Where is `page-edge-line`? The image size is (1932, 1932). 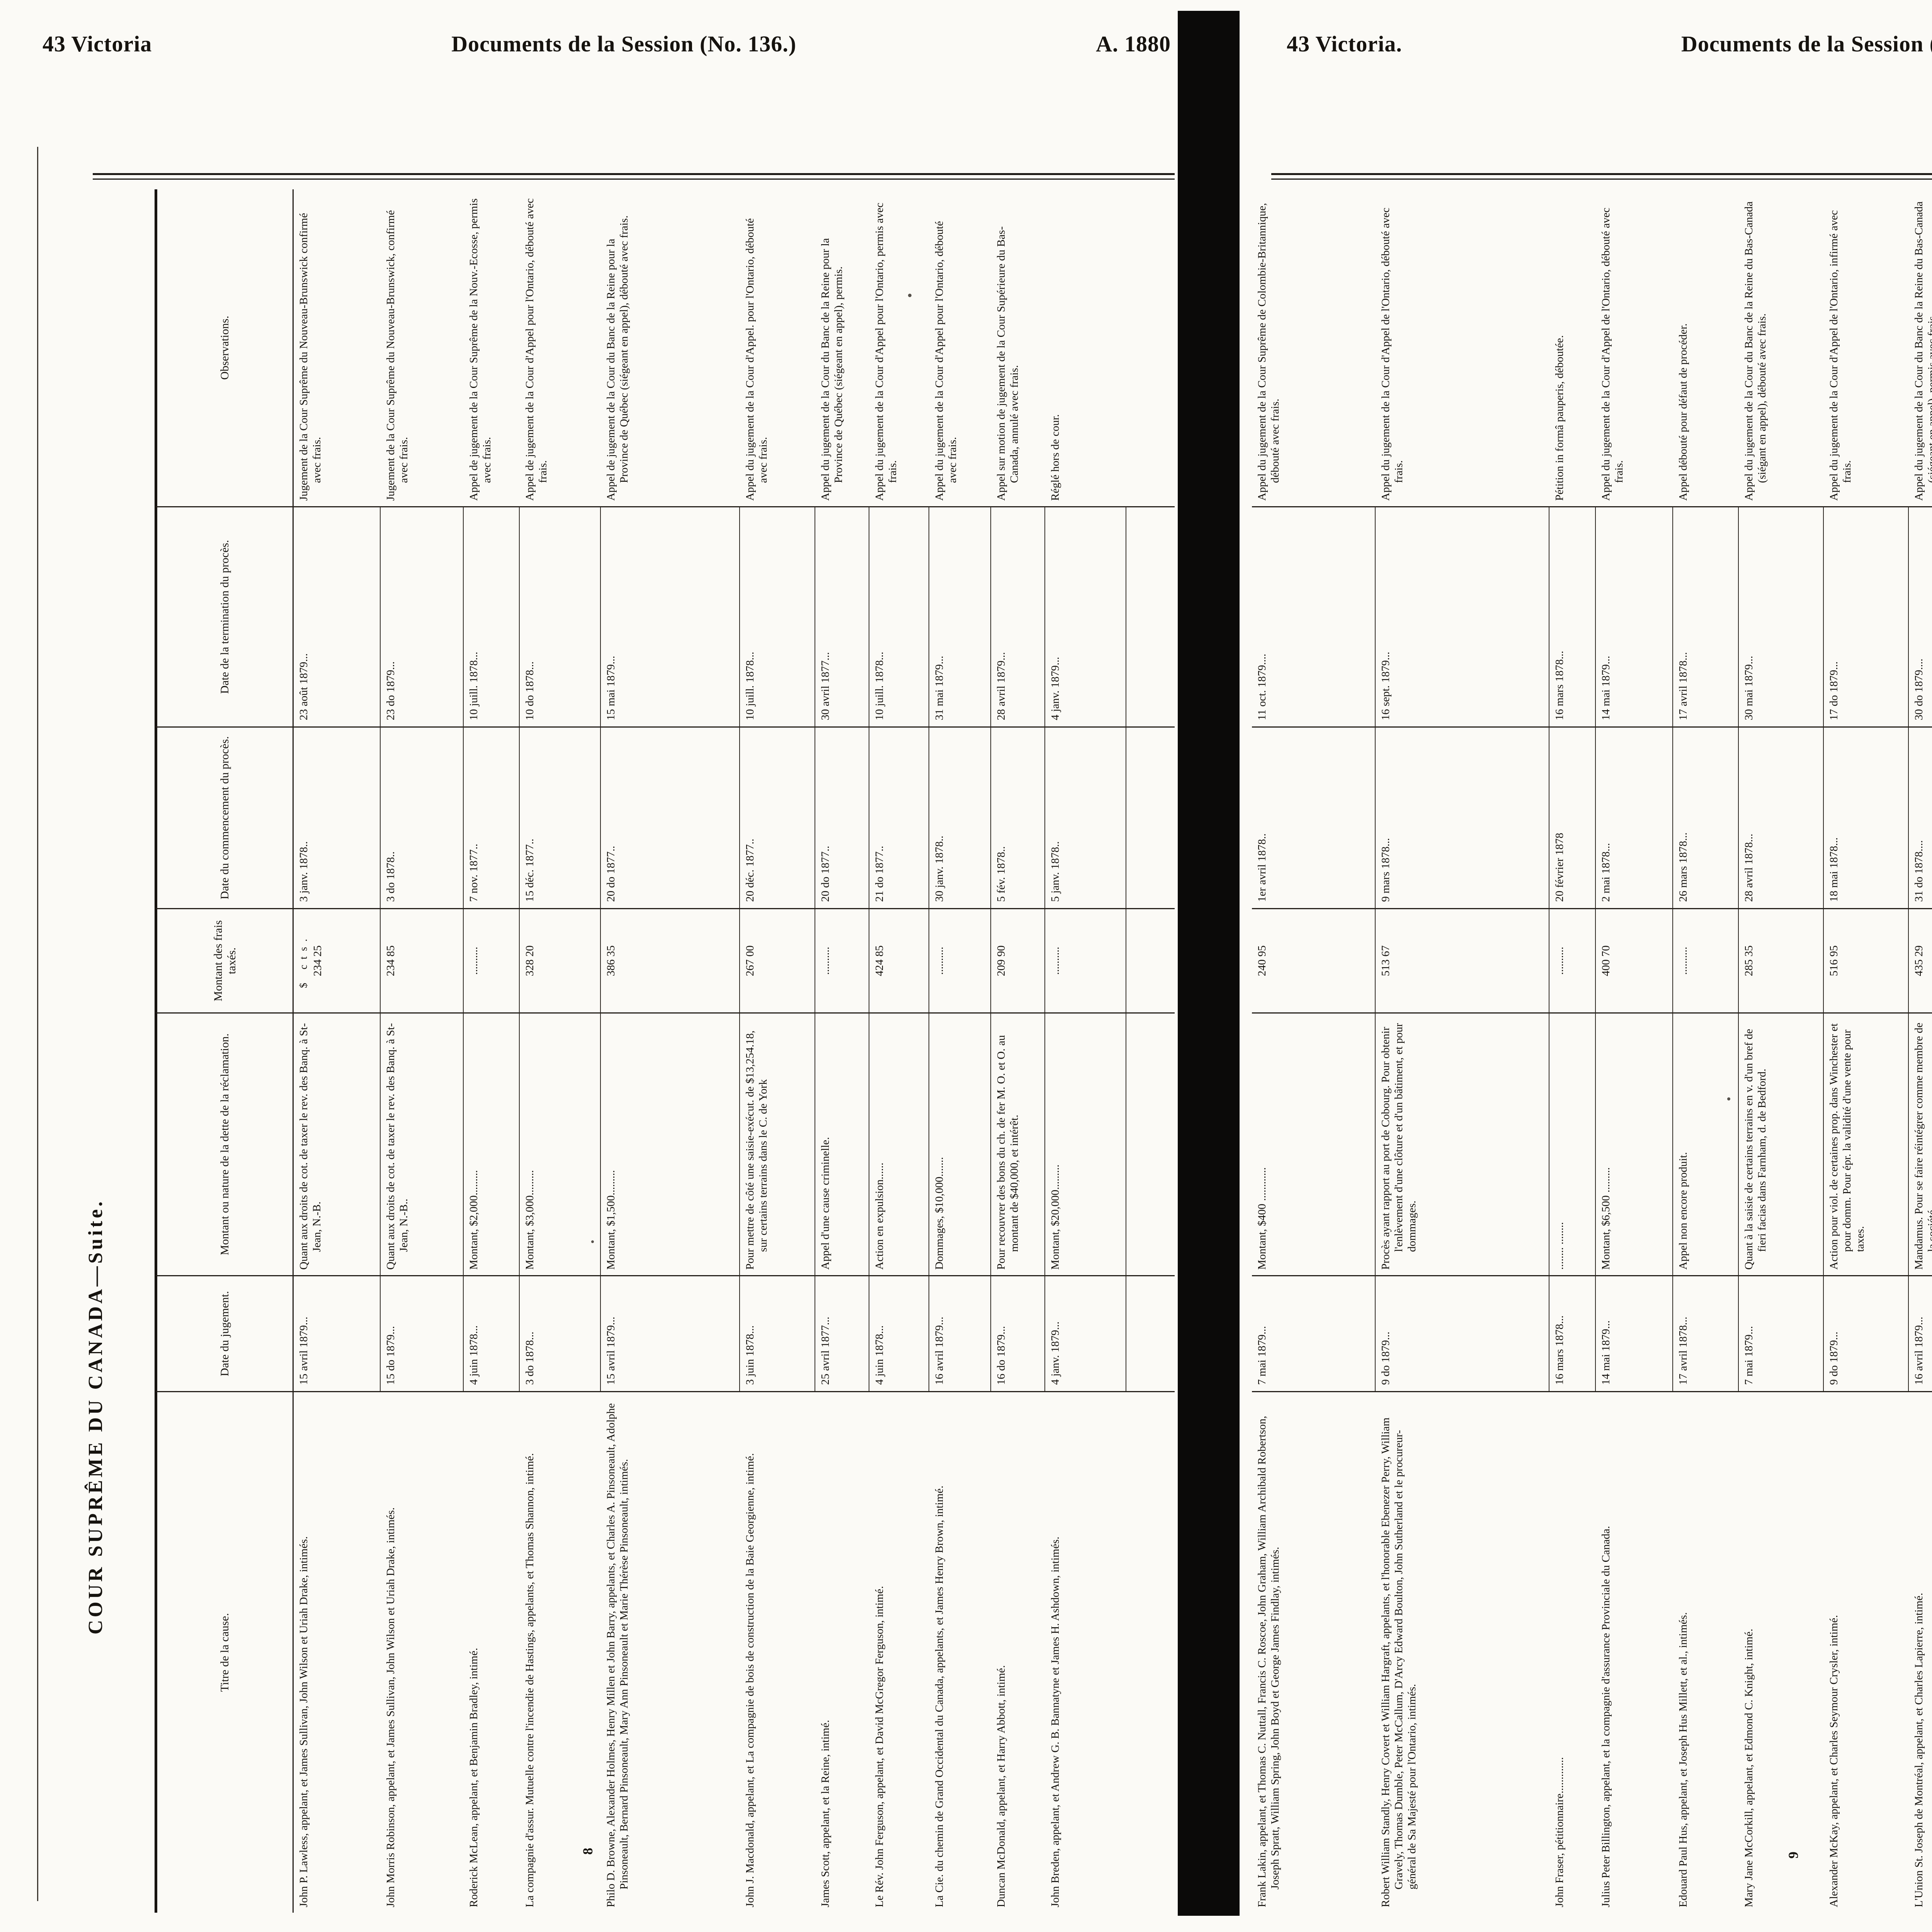 page-edge-line is located at coordinates (37, 1024).